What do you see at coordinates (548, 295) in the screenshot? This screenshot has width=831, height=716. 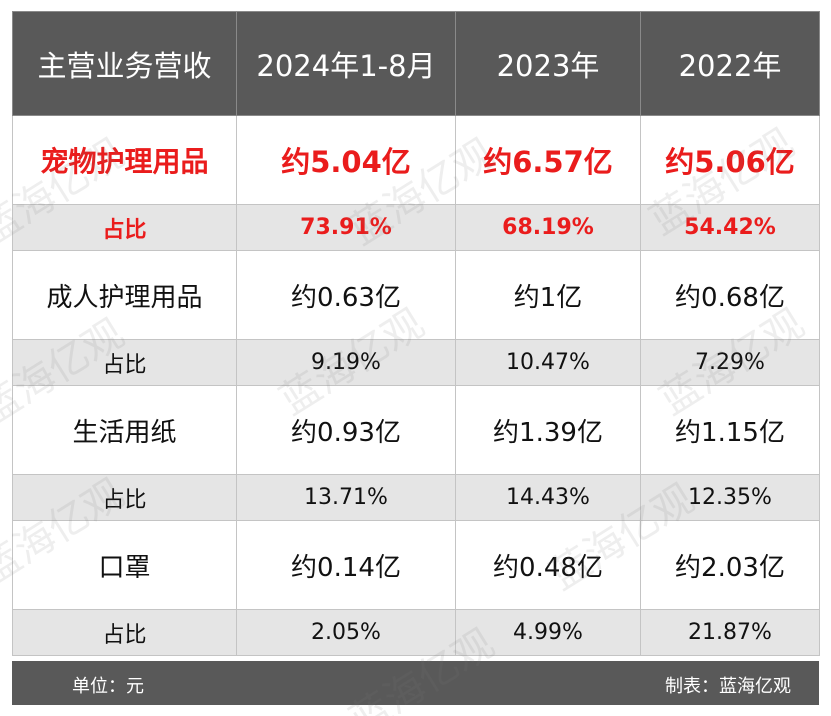 I see `table-cell: 约1亿` at bounding box center [548, 295].